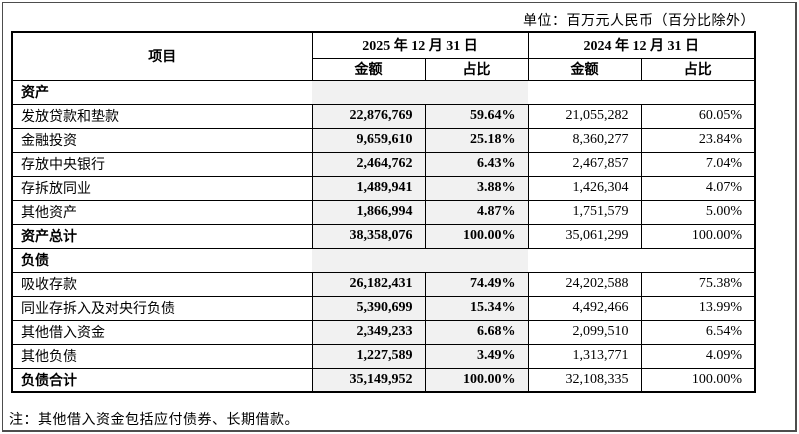 The width and height of the screenshot is (799, 434). I want to click on cell-2024-share: 60.05%, so click(698, 116).